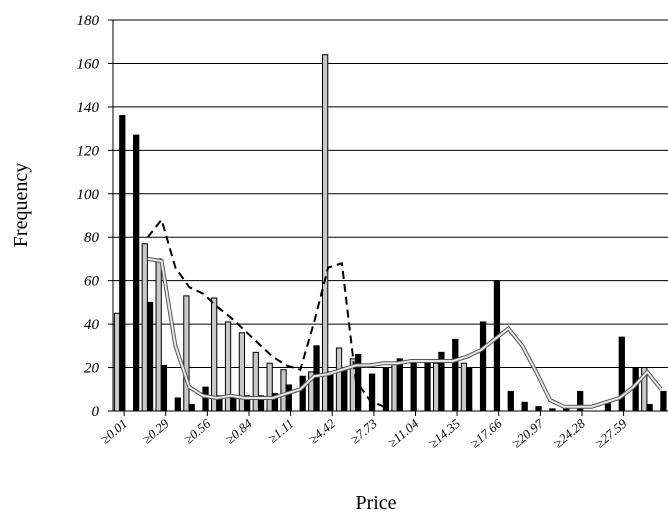  Describe the element at coordinates (92, 369) in the screenshot. I see `y-tick-label: 20` at that location.